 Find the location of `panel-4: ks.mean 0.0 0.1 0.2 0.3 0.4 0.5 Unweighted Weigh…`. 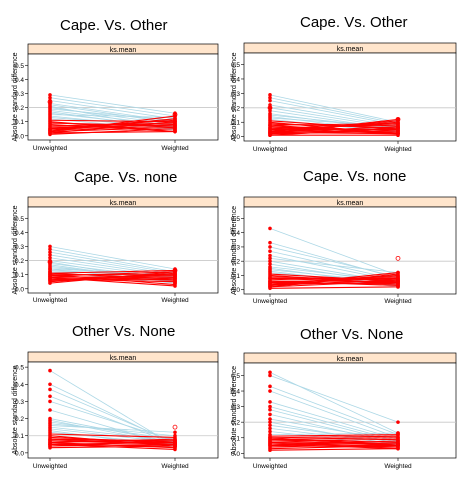

panel-4: ks.mean 0.0 0.1 0.2 0.3 0.4 0.5 Unweighted Weigh… is located at coordinates (344, 250).